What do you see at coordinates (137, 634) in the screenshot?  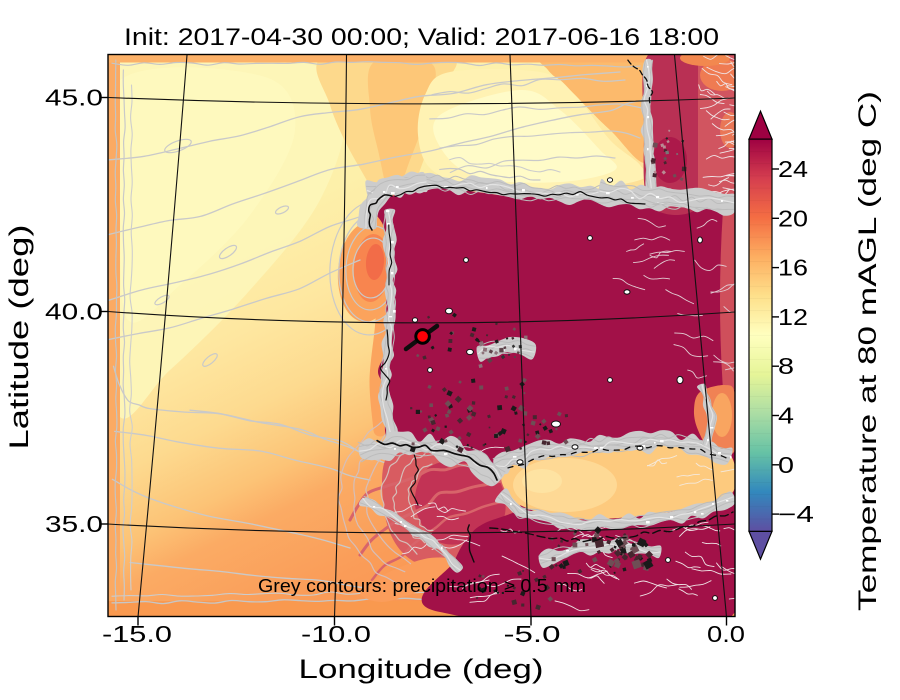 I see `svg-text: -15.0` at bounding box center [137, 634].